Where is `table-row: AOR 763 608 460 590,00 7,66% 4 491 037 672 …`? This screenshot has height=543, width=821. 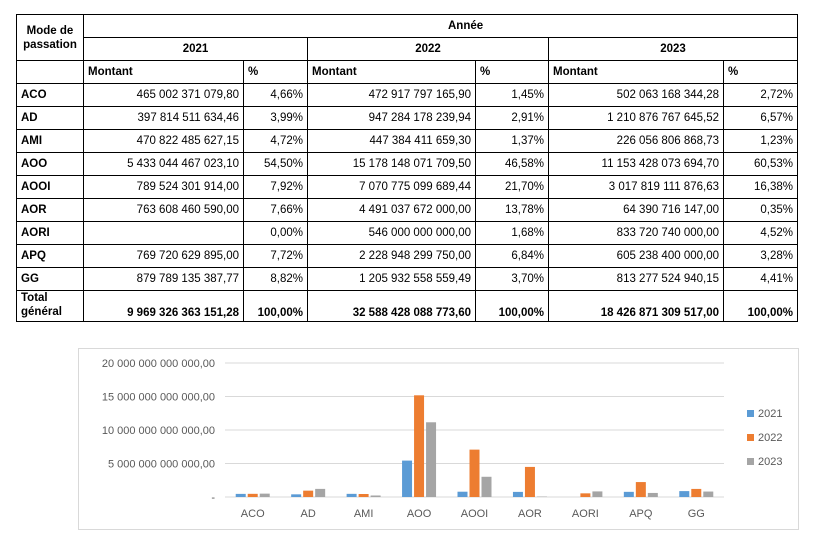 table-row: AOR 763 608 460 590,00 7,66% 4 491 037 672 … is located at coordinates (407, 210).